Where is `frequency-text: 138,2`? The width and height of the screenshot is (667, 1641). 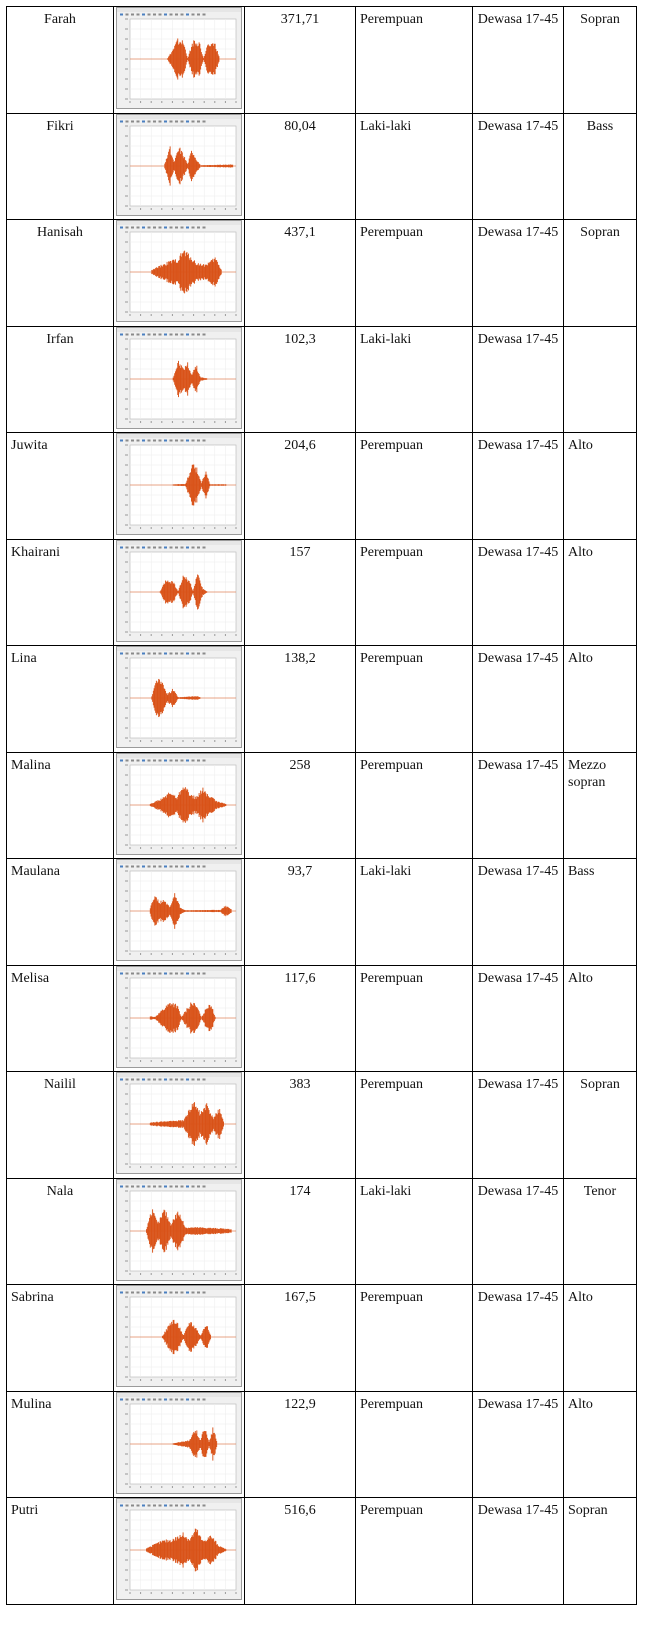
frequency-text: 138,2 is located at coordinates (300, 658).